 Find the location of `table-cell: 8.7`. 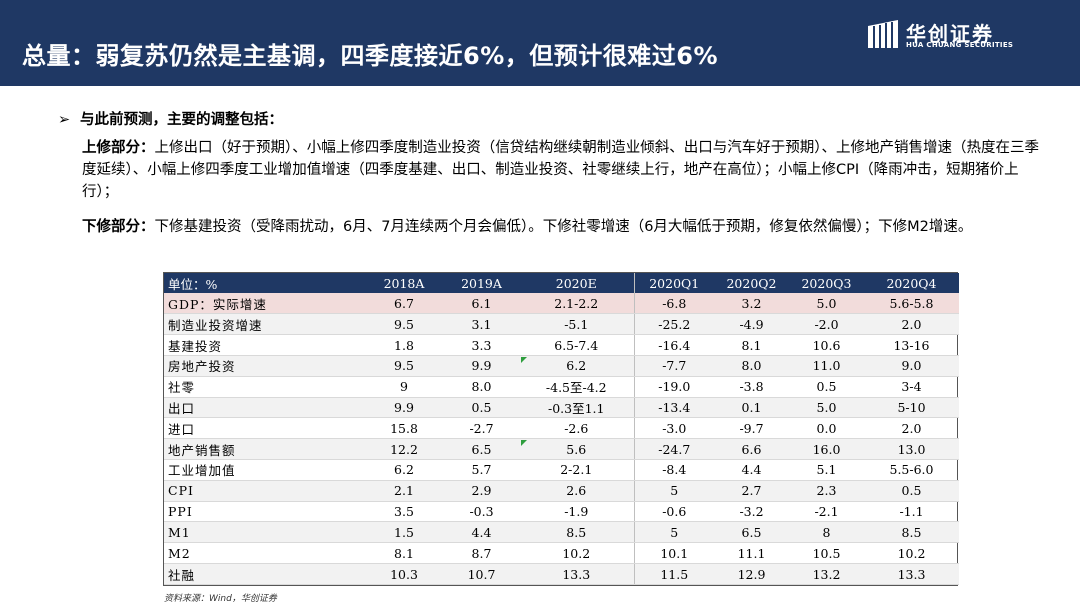

table-cell: 8.7 is located at coordinates (481, 553).